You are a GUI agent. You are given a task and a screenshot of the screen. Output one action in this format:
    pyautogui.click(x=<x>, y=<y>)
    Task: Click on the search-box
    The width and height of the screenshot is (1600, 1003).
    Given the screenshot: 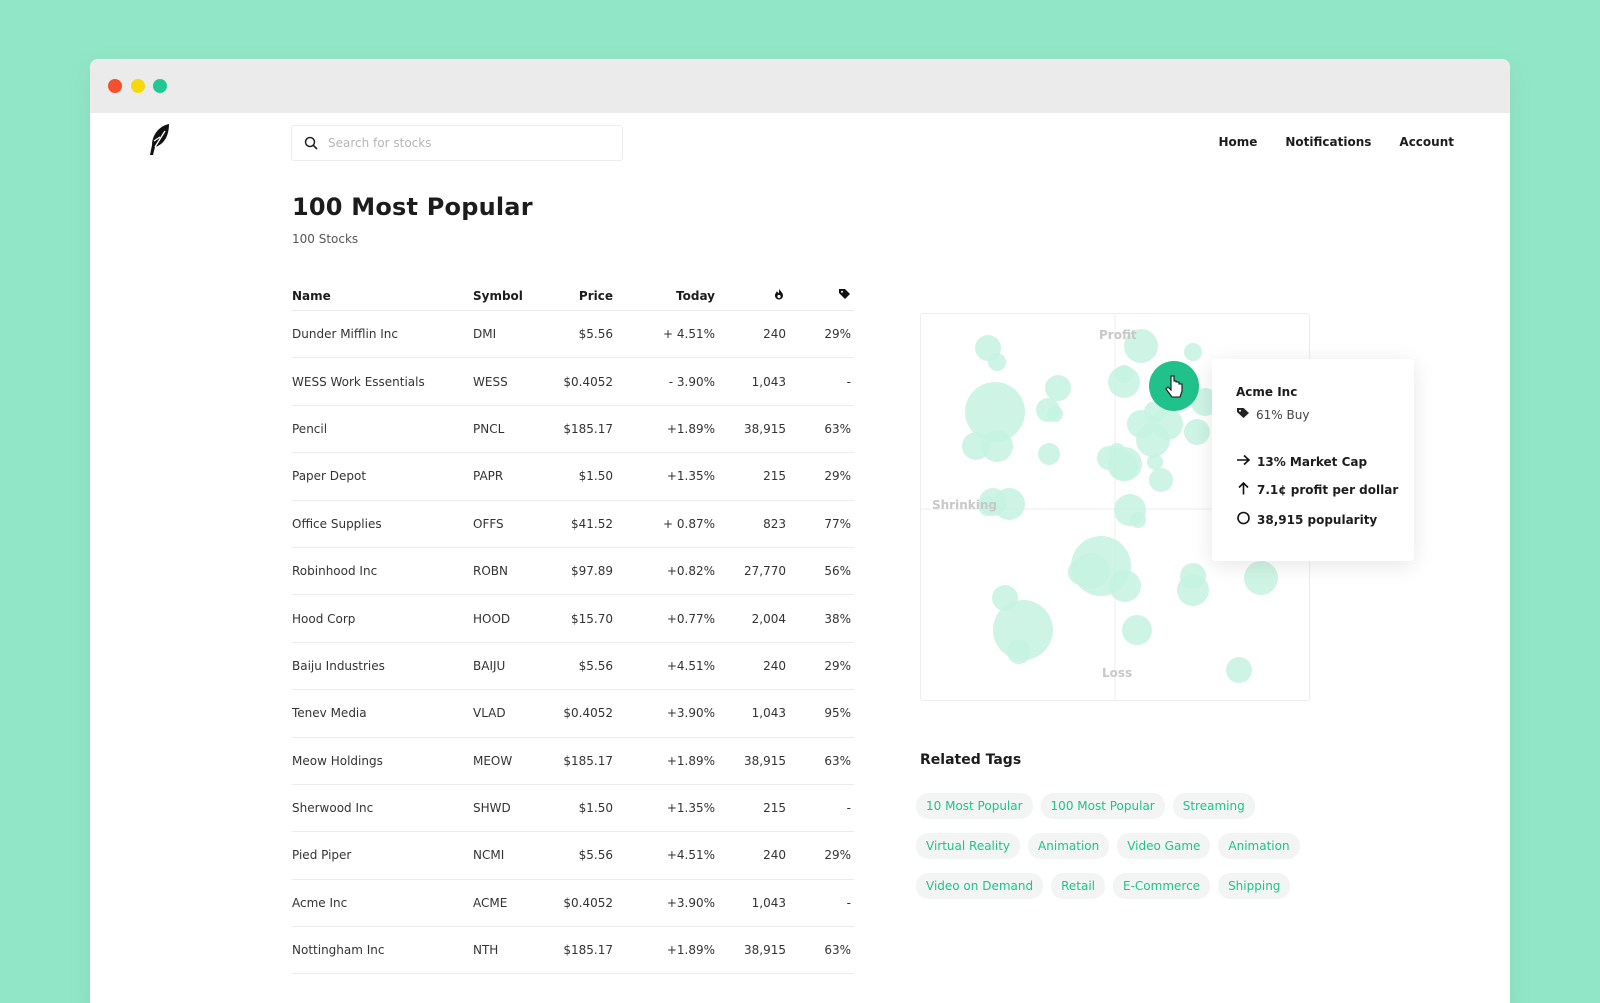 What is the action you would take?
    pyautogui.click(x=457, y=143)
    